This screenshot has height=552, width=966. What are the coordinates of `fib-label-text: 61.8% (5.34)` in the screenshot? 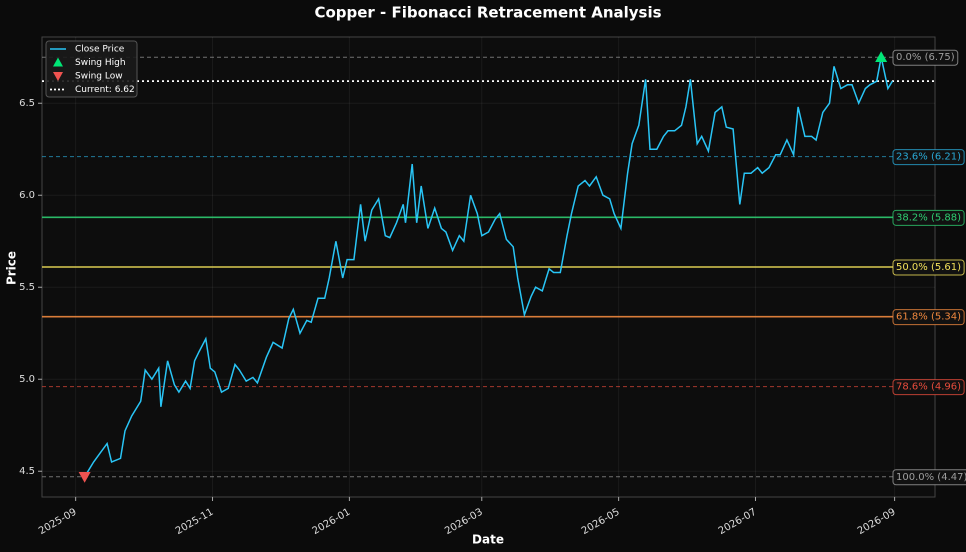 It's located at (928, 317).